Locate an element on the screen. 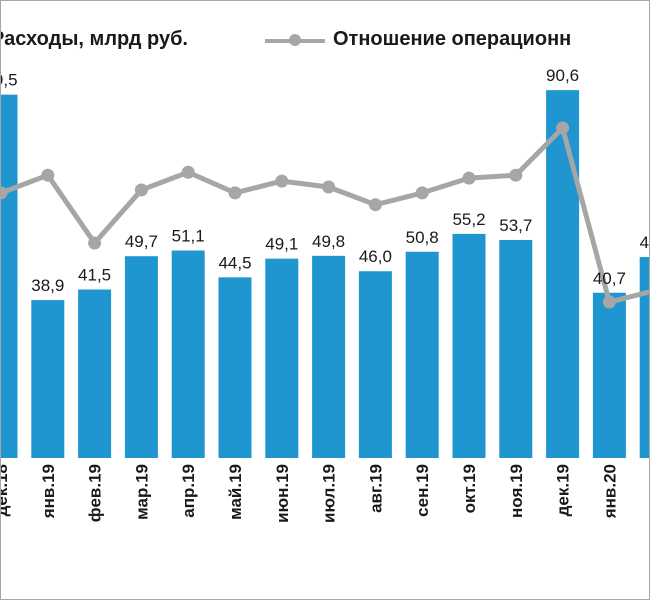  legend-line-swatch-icon is located at coordinates (295, 40).